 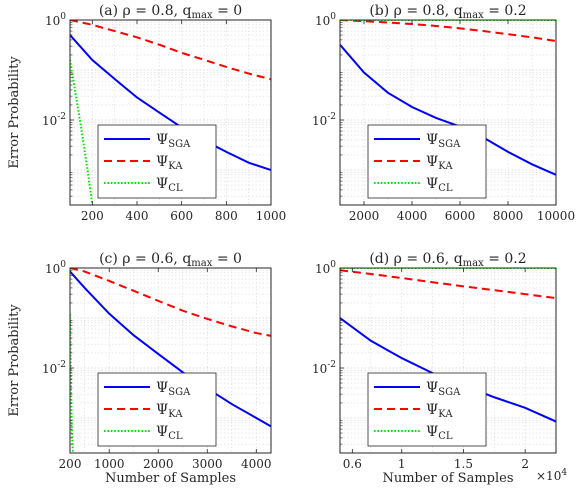 I want to click on x-tick-label: 600, so click(x=181, y=216).